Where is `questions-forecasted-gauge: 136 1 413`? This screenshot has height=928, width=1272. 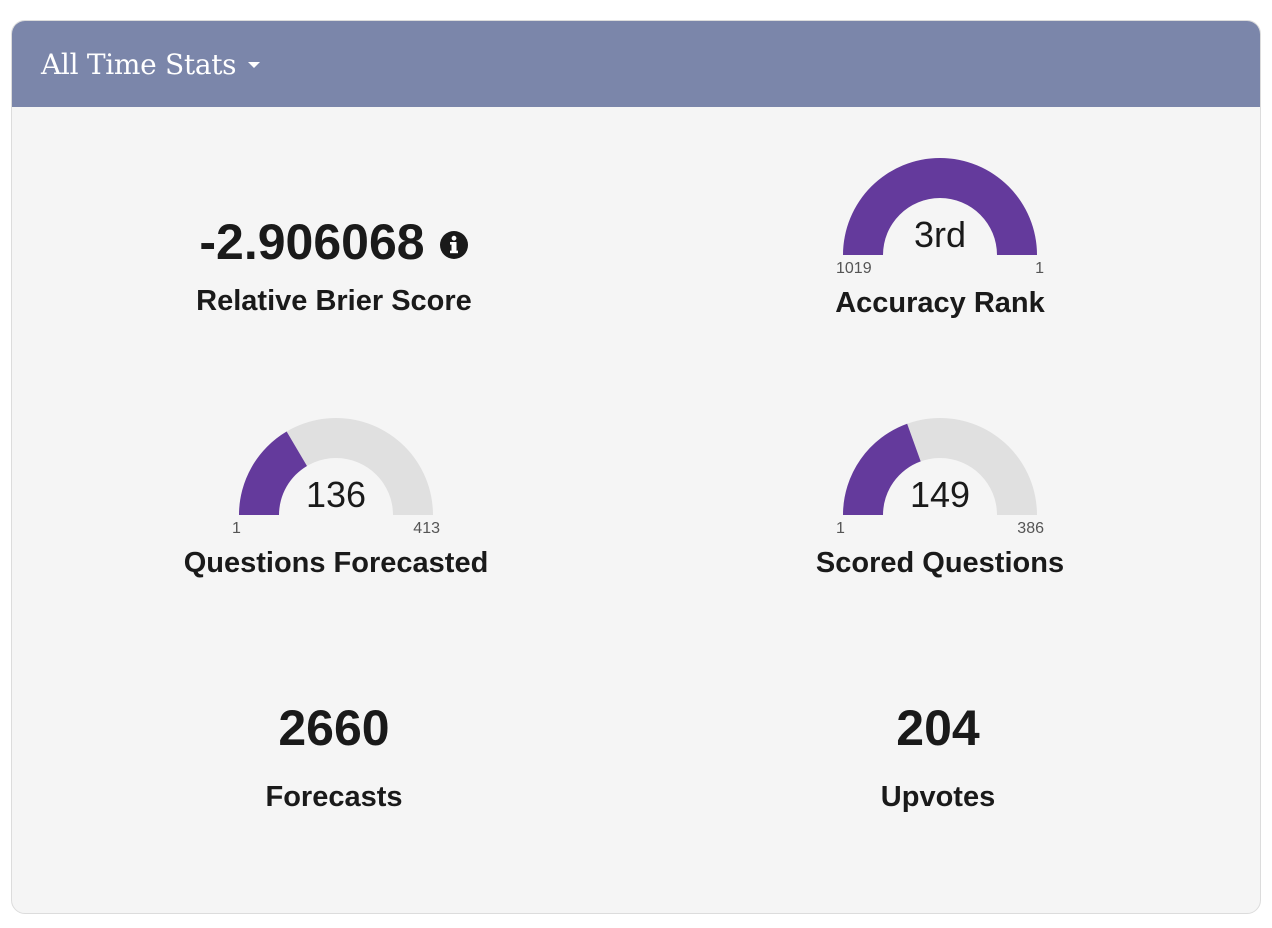
questions-forecasted-gauge: 136 1 413 is located at coordinates (336, 481).